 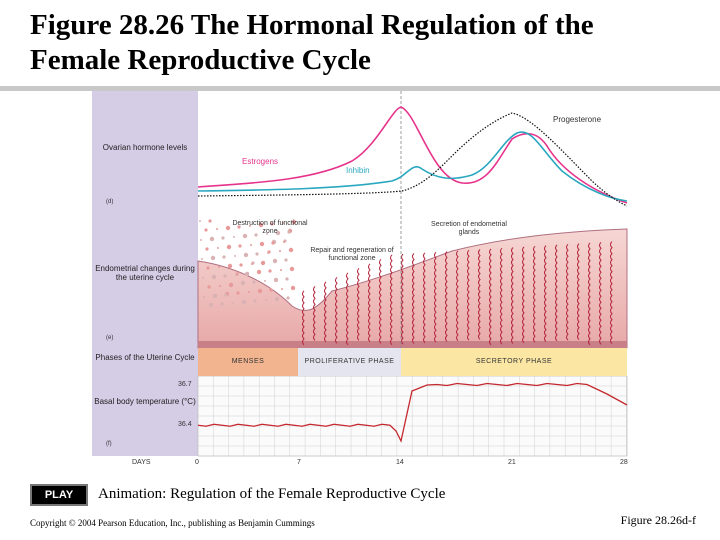 What do you see at coordinates (370, 60) in the screenshot?
I see `title-line-2: Female Reproductive Cycle` at bounding box center [370, 60].